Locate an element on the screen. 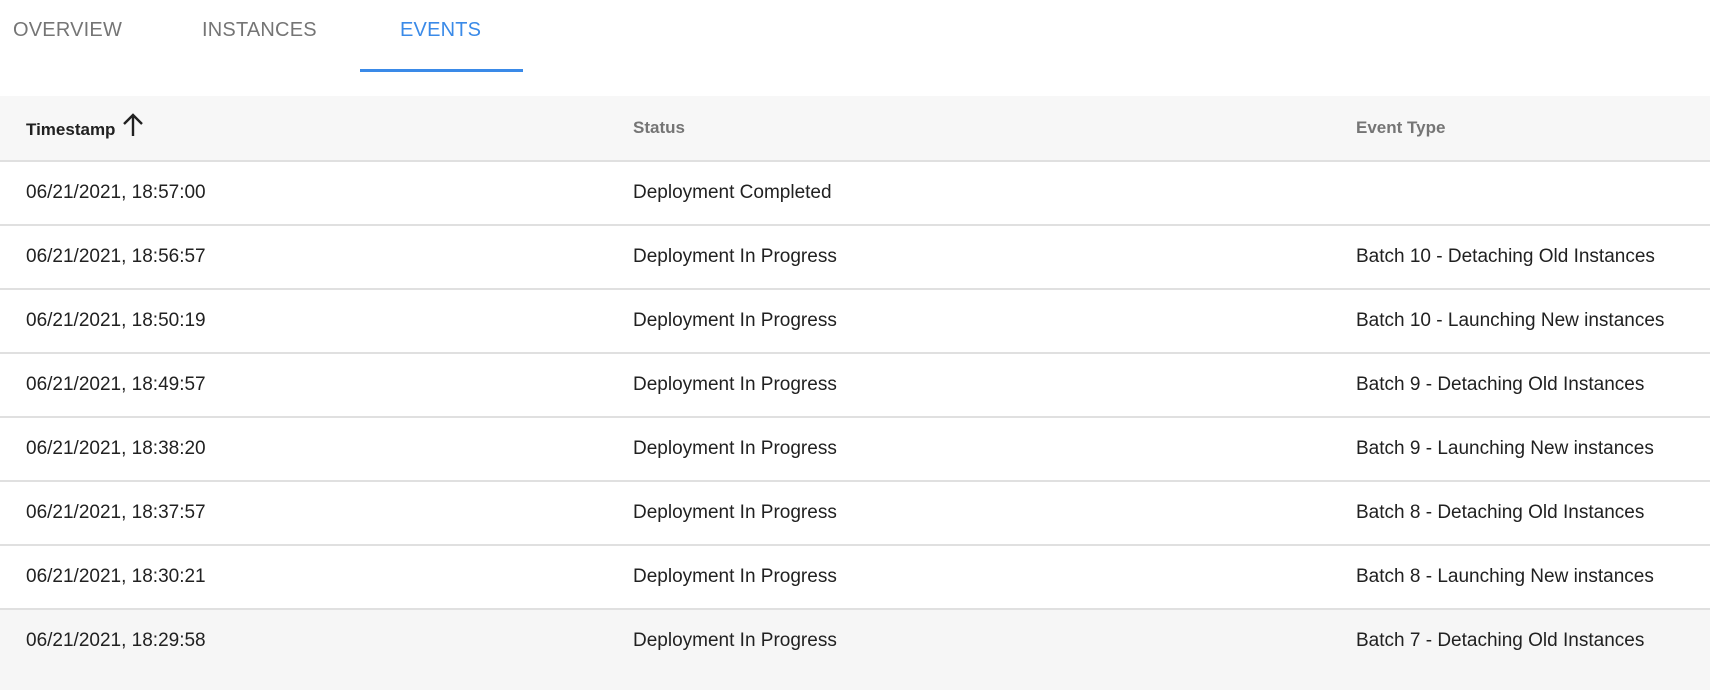  timestamp-cell: 06/21/2021, 18:50:19 is located at coordinates (116, 320).